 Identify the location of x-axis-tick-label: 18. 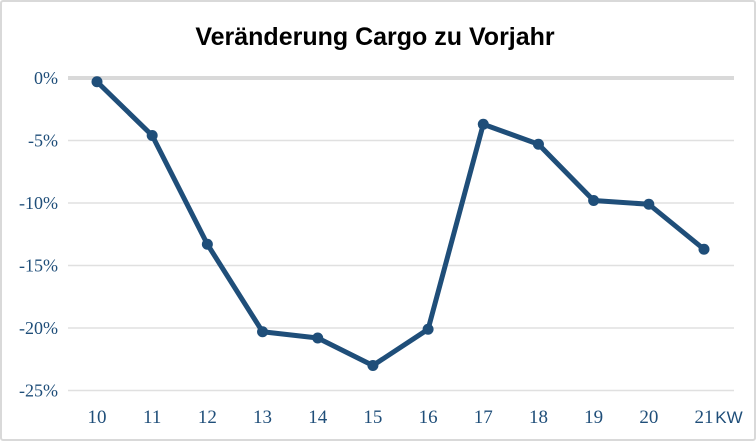
(538, 417).